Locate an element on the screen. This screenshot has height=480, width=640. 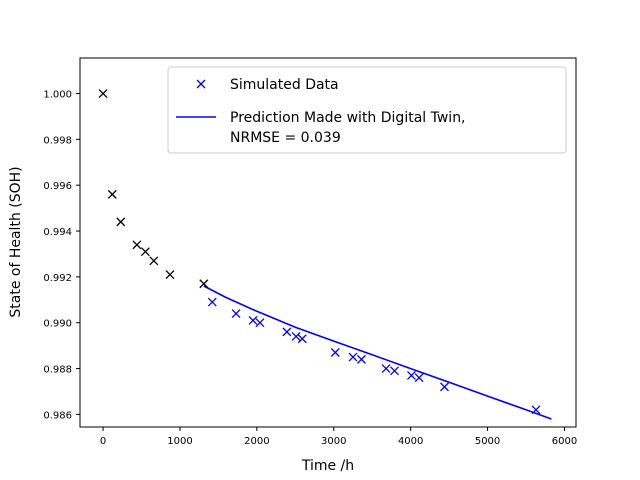
x-tick-label: 4000 is located at coordinates (410, 441).